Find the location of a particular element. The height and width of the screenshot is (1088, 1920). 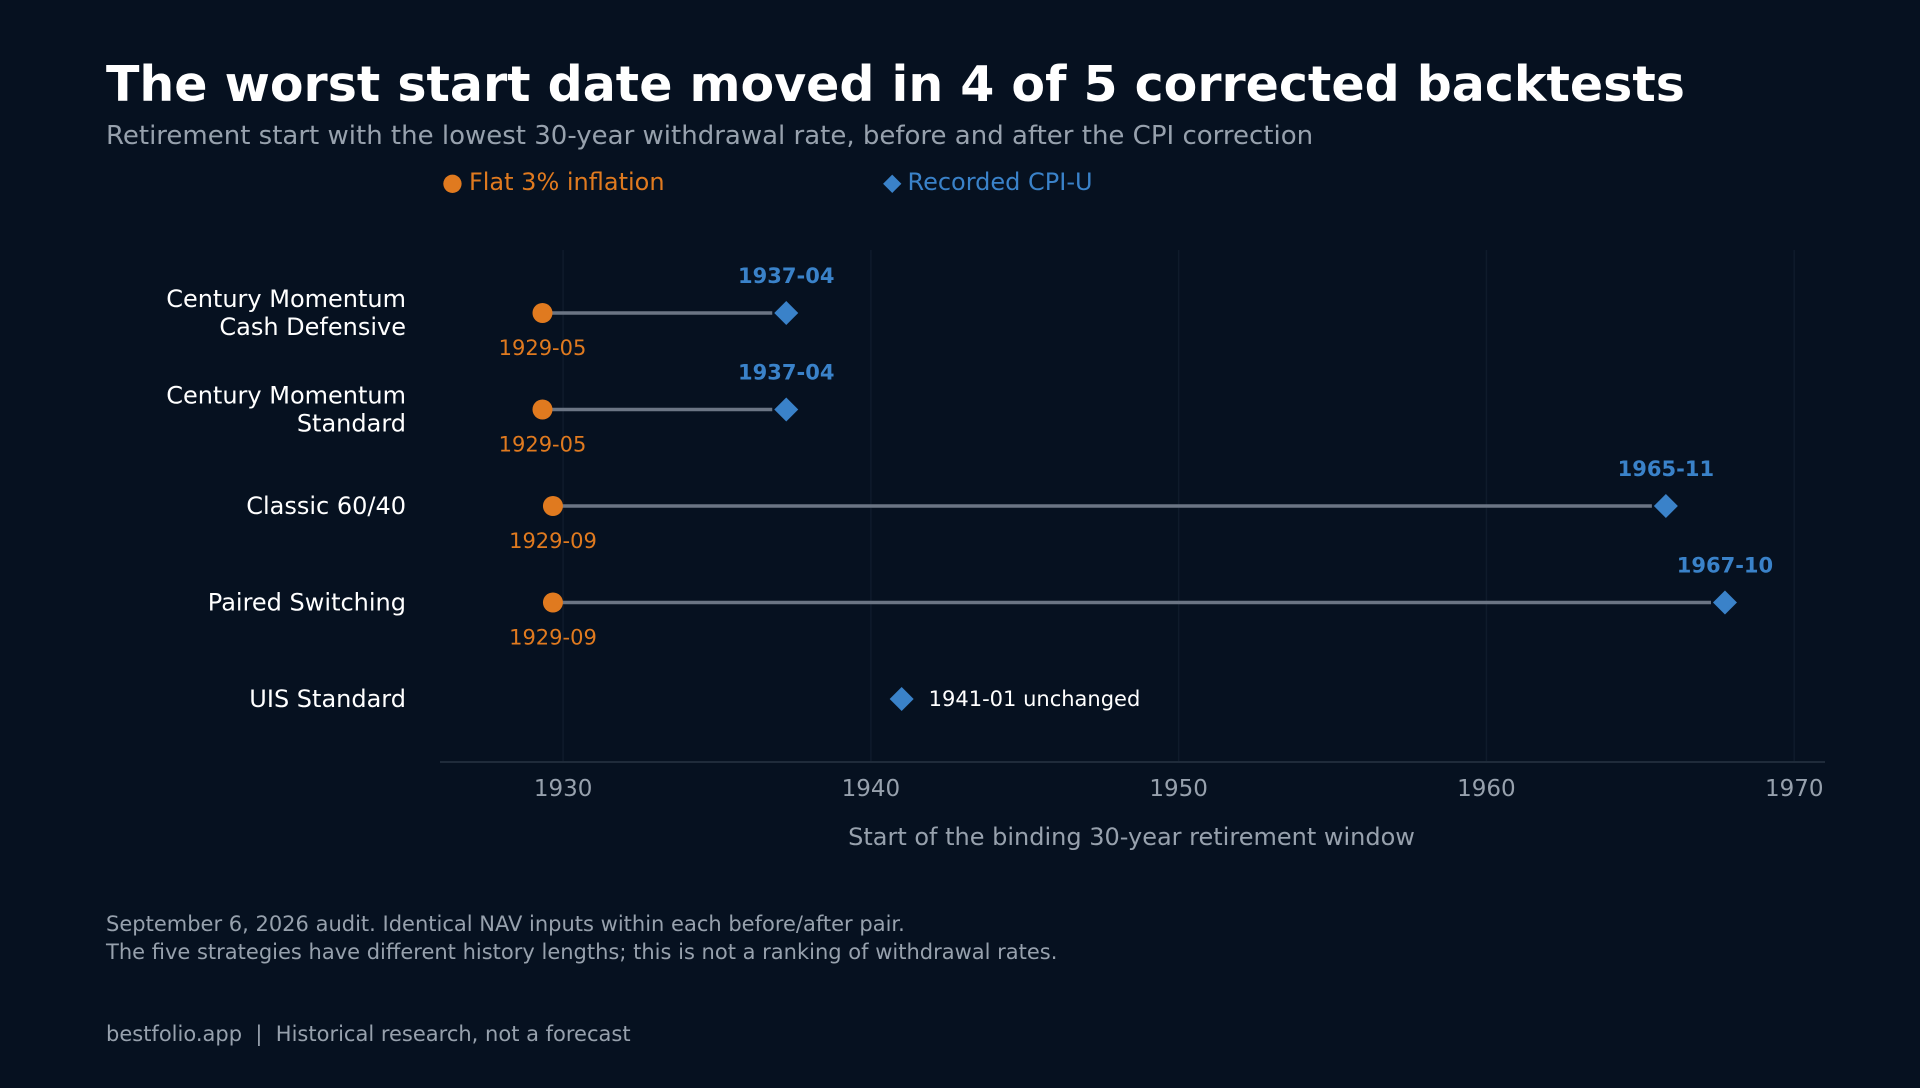

unchanged-label: 1941-01 unchanged is located at coordinates (1035, 699).